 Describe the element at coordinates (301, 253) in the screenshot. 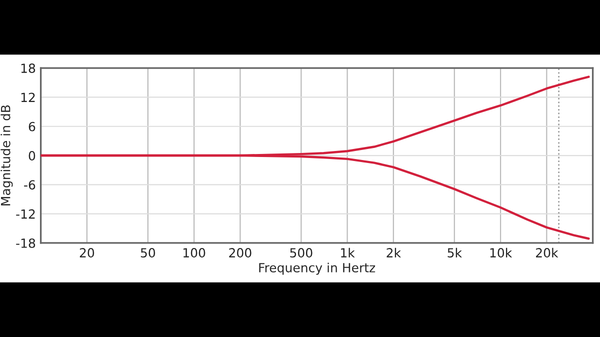

I see `x-tick-label: 500` at that location.